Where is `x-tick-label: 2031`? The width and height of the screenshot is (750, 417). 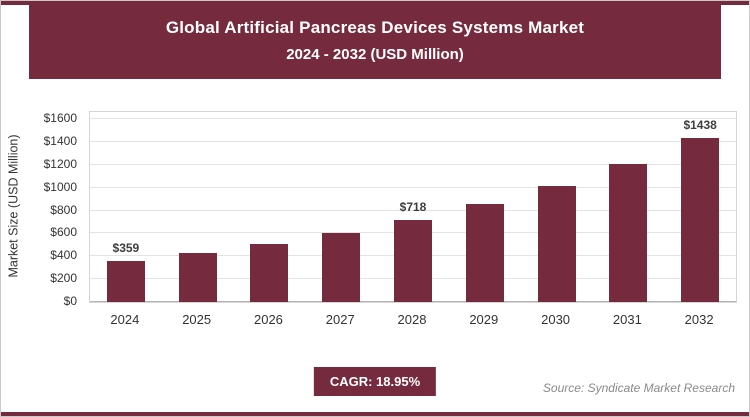 x-tick-label: 2031 is located at coordinates (627, 319).